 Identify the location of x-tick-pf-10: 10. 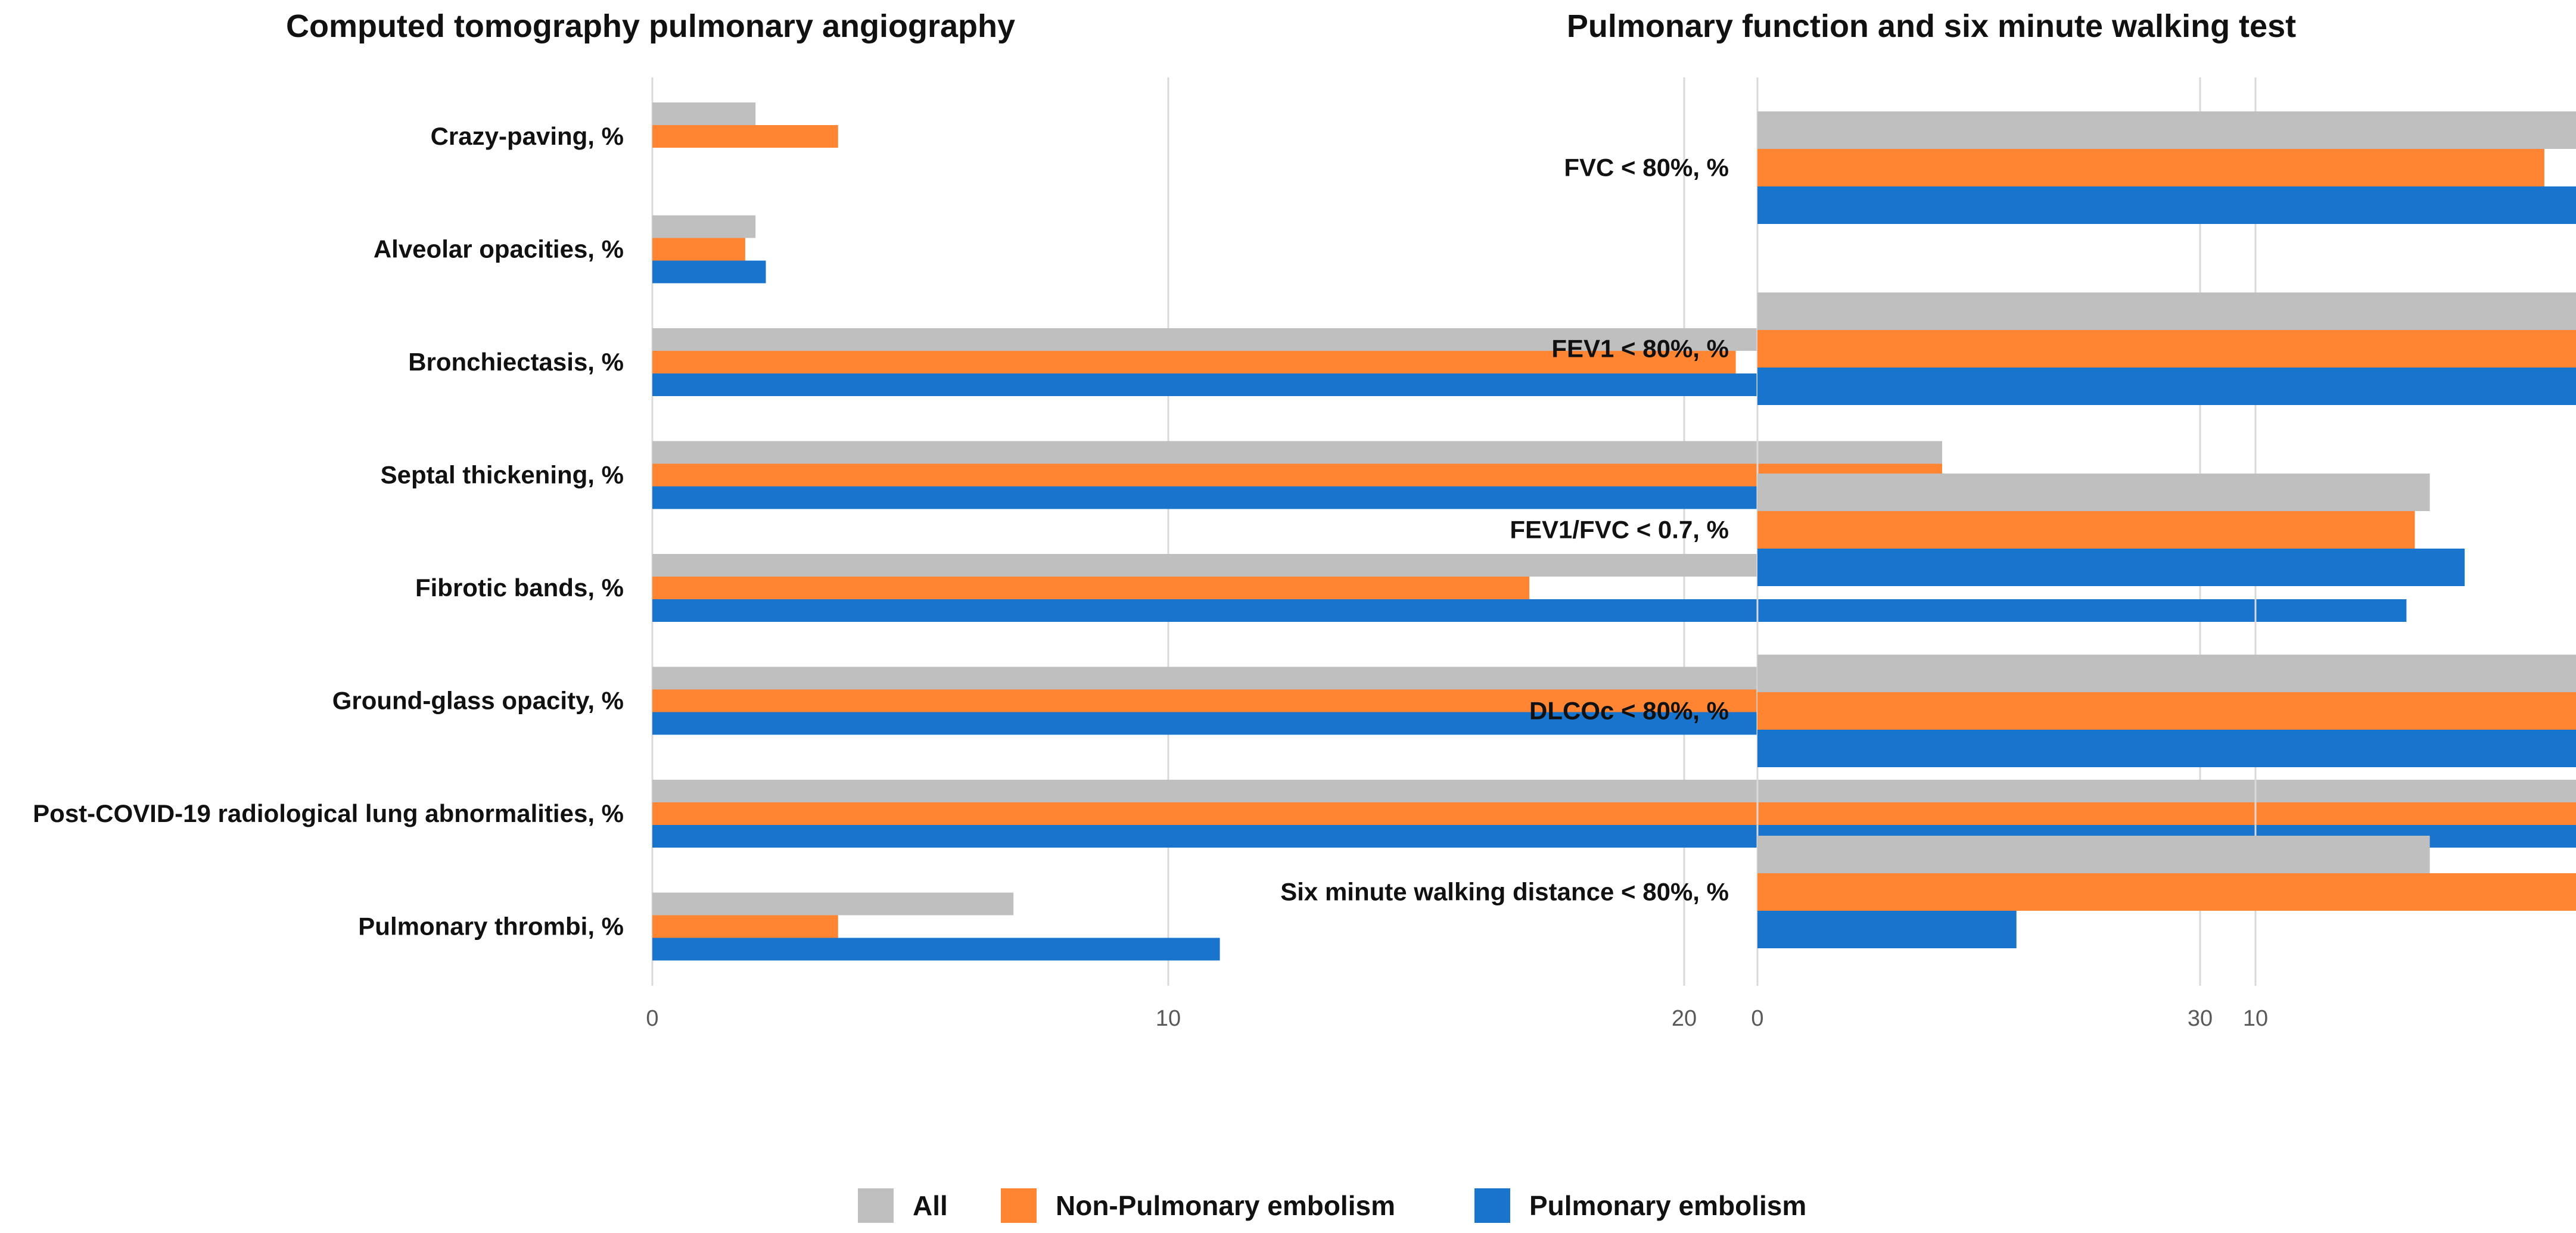
(2255, 1018).